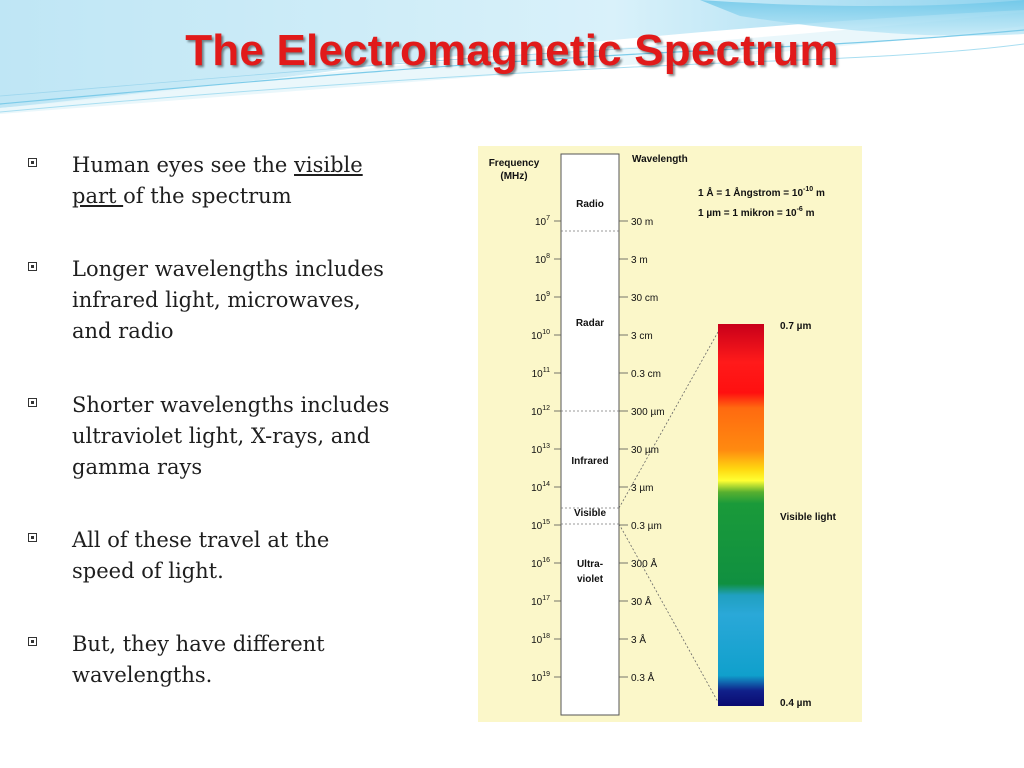 The height and width of the screenshot is (768, 1024). I want to click on wavelength-tick-label: 30 cm, so click(644, 298).